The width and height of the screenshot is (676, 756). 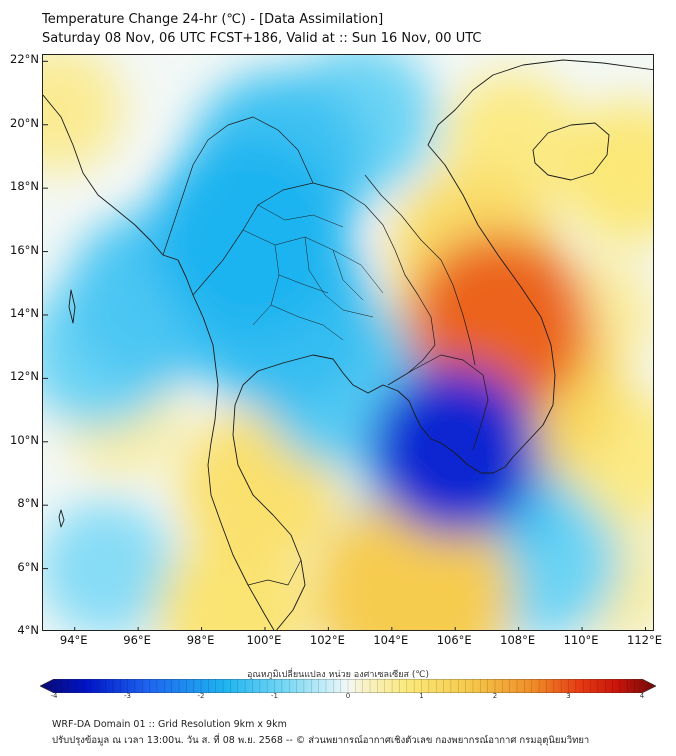 I want to click on lat-label: 14°N, so click(x=24, y=312).